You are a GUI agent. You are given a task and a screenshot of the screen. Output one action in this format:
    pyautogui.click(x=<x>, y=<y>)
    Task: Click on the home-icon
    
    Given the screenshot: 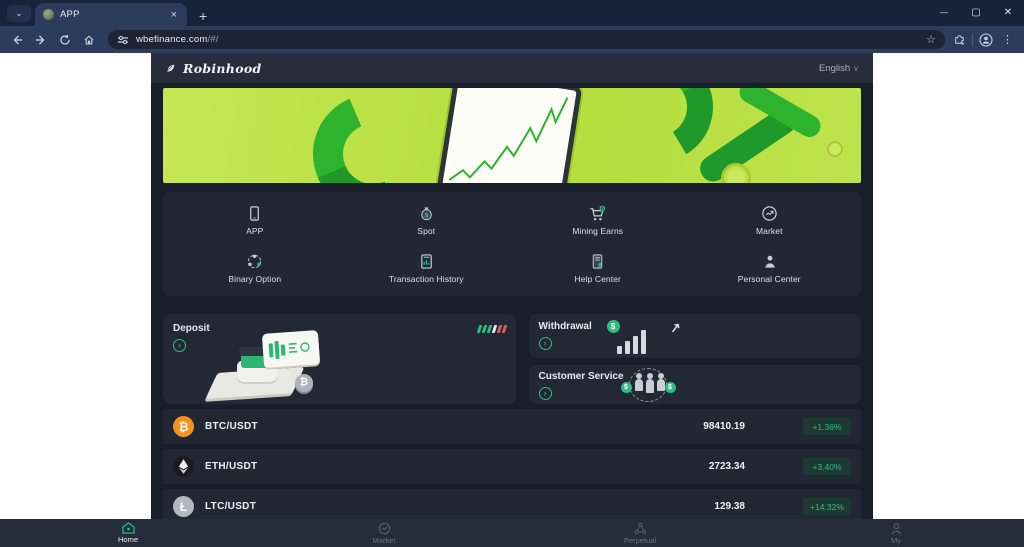 What is the action you would take?
    pyautogui.click(x=89, y=39)
    